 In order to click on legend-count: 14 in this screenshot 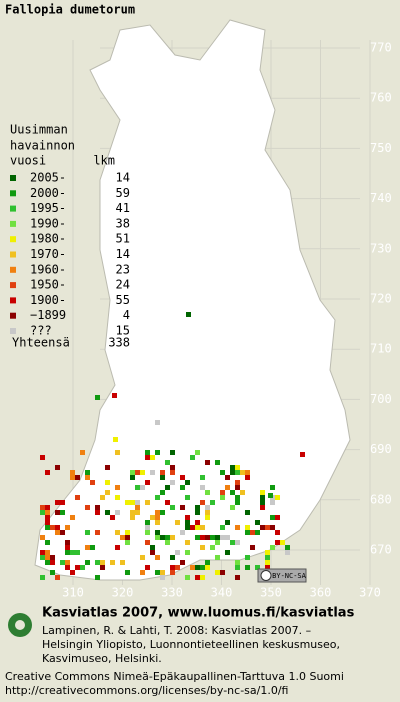, I will do `click(123, 254)`.